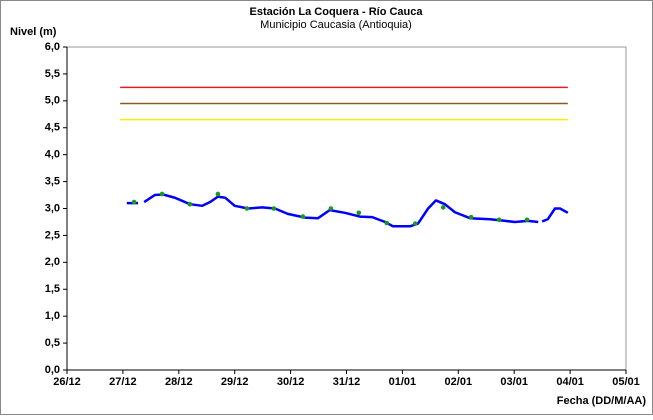 Image resolution: width=653 pixels, height=420 pixels. Describe the element at coordinates (123, 382) in the screenshot. I see `x-tick-label: 27/12` at that location.